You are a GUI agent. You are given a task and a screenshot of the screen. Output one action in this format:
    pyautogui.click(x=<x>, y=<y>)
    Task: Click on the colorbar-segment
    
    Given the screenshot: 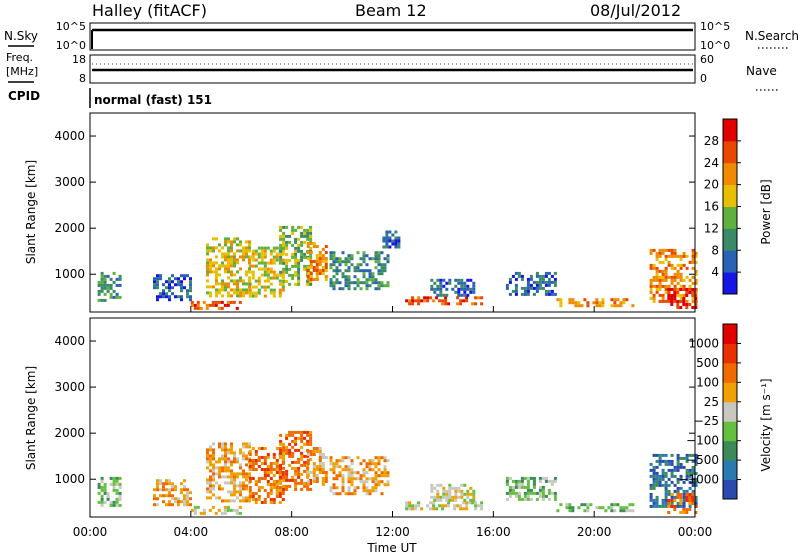 What is the action you would take?
    pyautogui.click(x=730, y=450)
    